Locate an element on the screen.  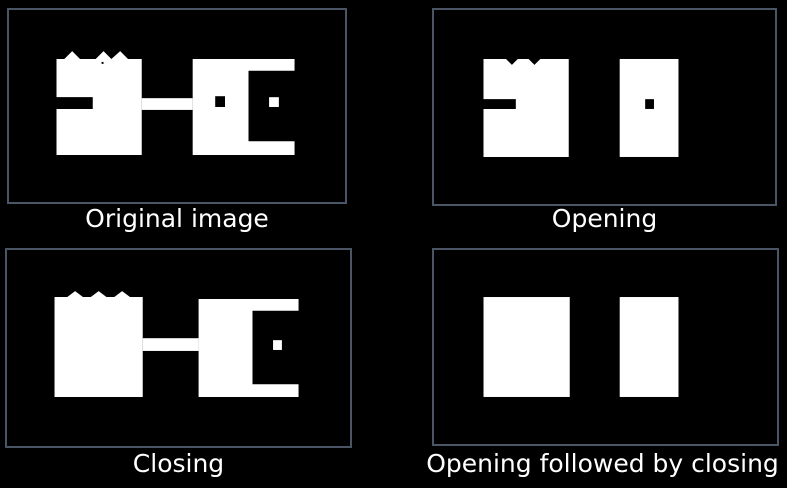
opening-closing-caption: Opening followed by closing is located at coordinates (602, 463).